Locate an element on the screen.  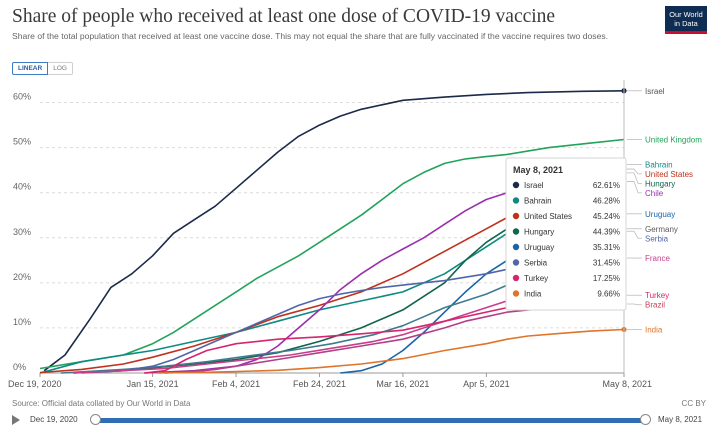
x-tick-label: Mar 16, 2021 is located at coordinates (402, 384).